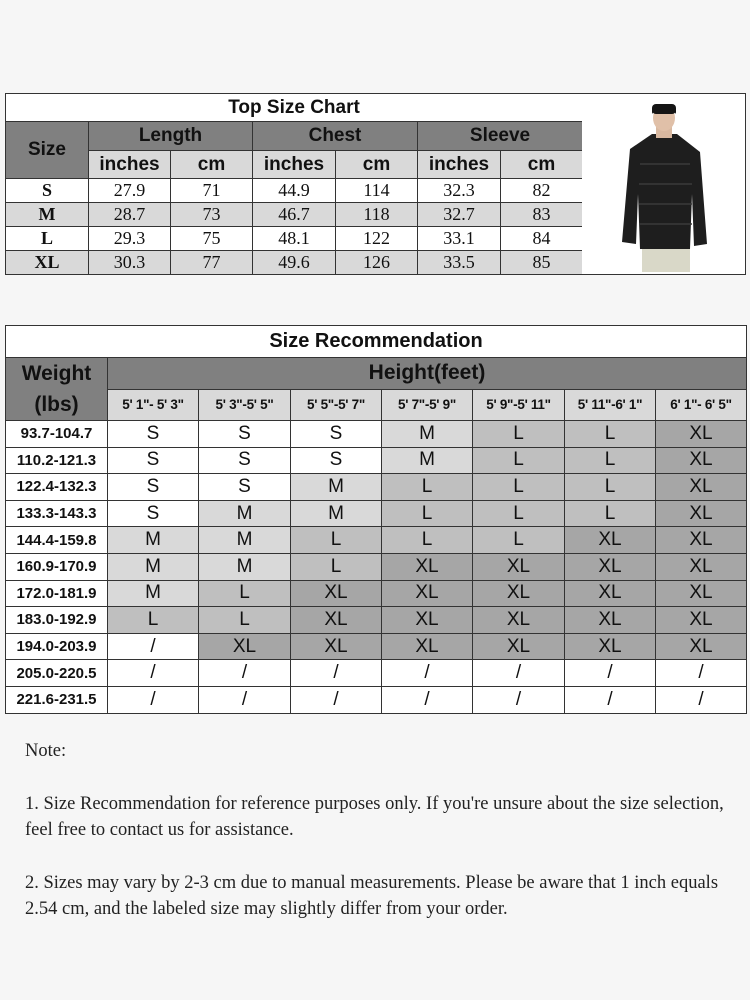  What do you see at coordinates (56, 434) in the screenshot?
I see `weight-range-cell: 93.7-104.7` at bounding box center [56, 434].